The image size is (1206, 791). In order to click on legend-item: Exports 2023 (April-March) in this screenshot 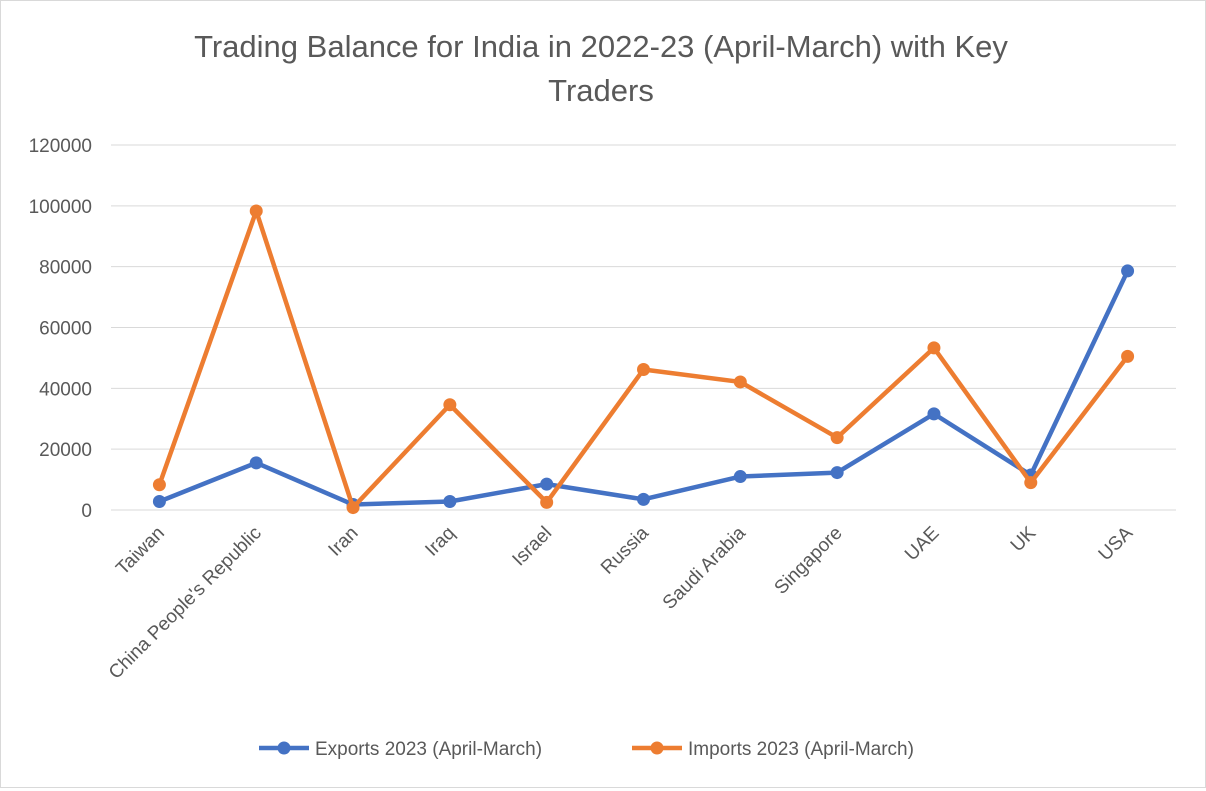, I will do `click(400, 749)`.